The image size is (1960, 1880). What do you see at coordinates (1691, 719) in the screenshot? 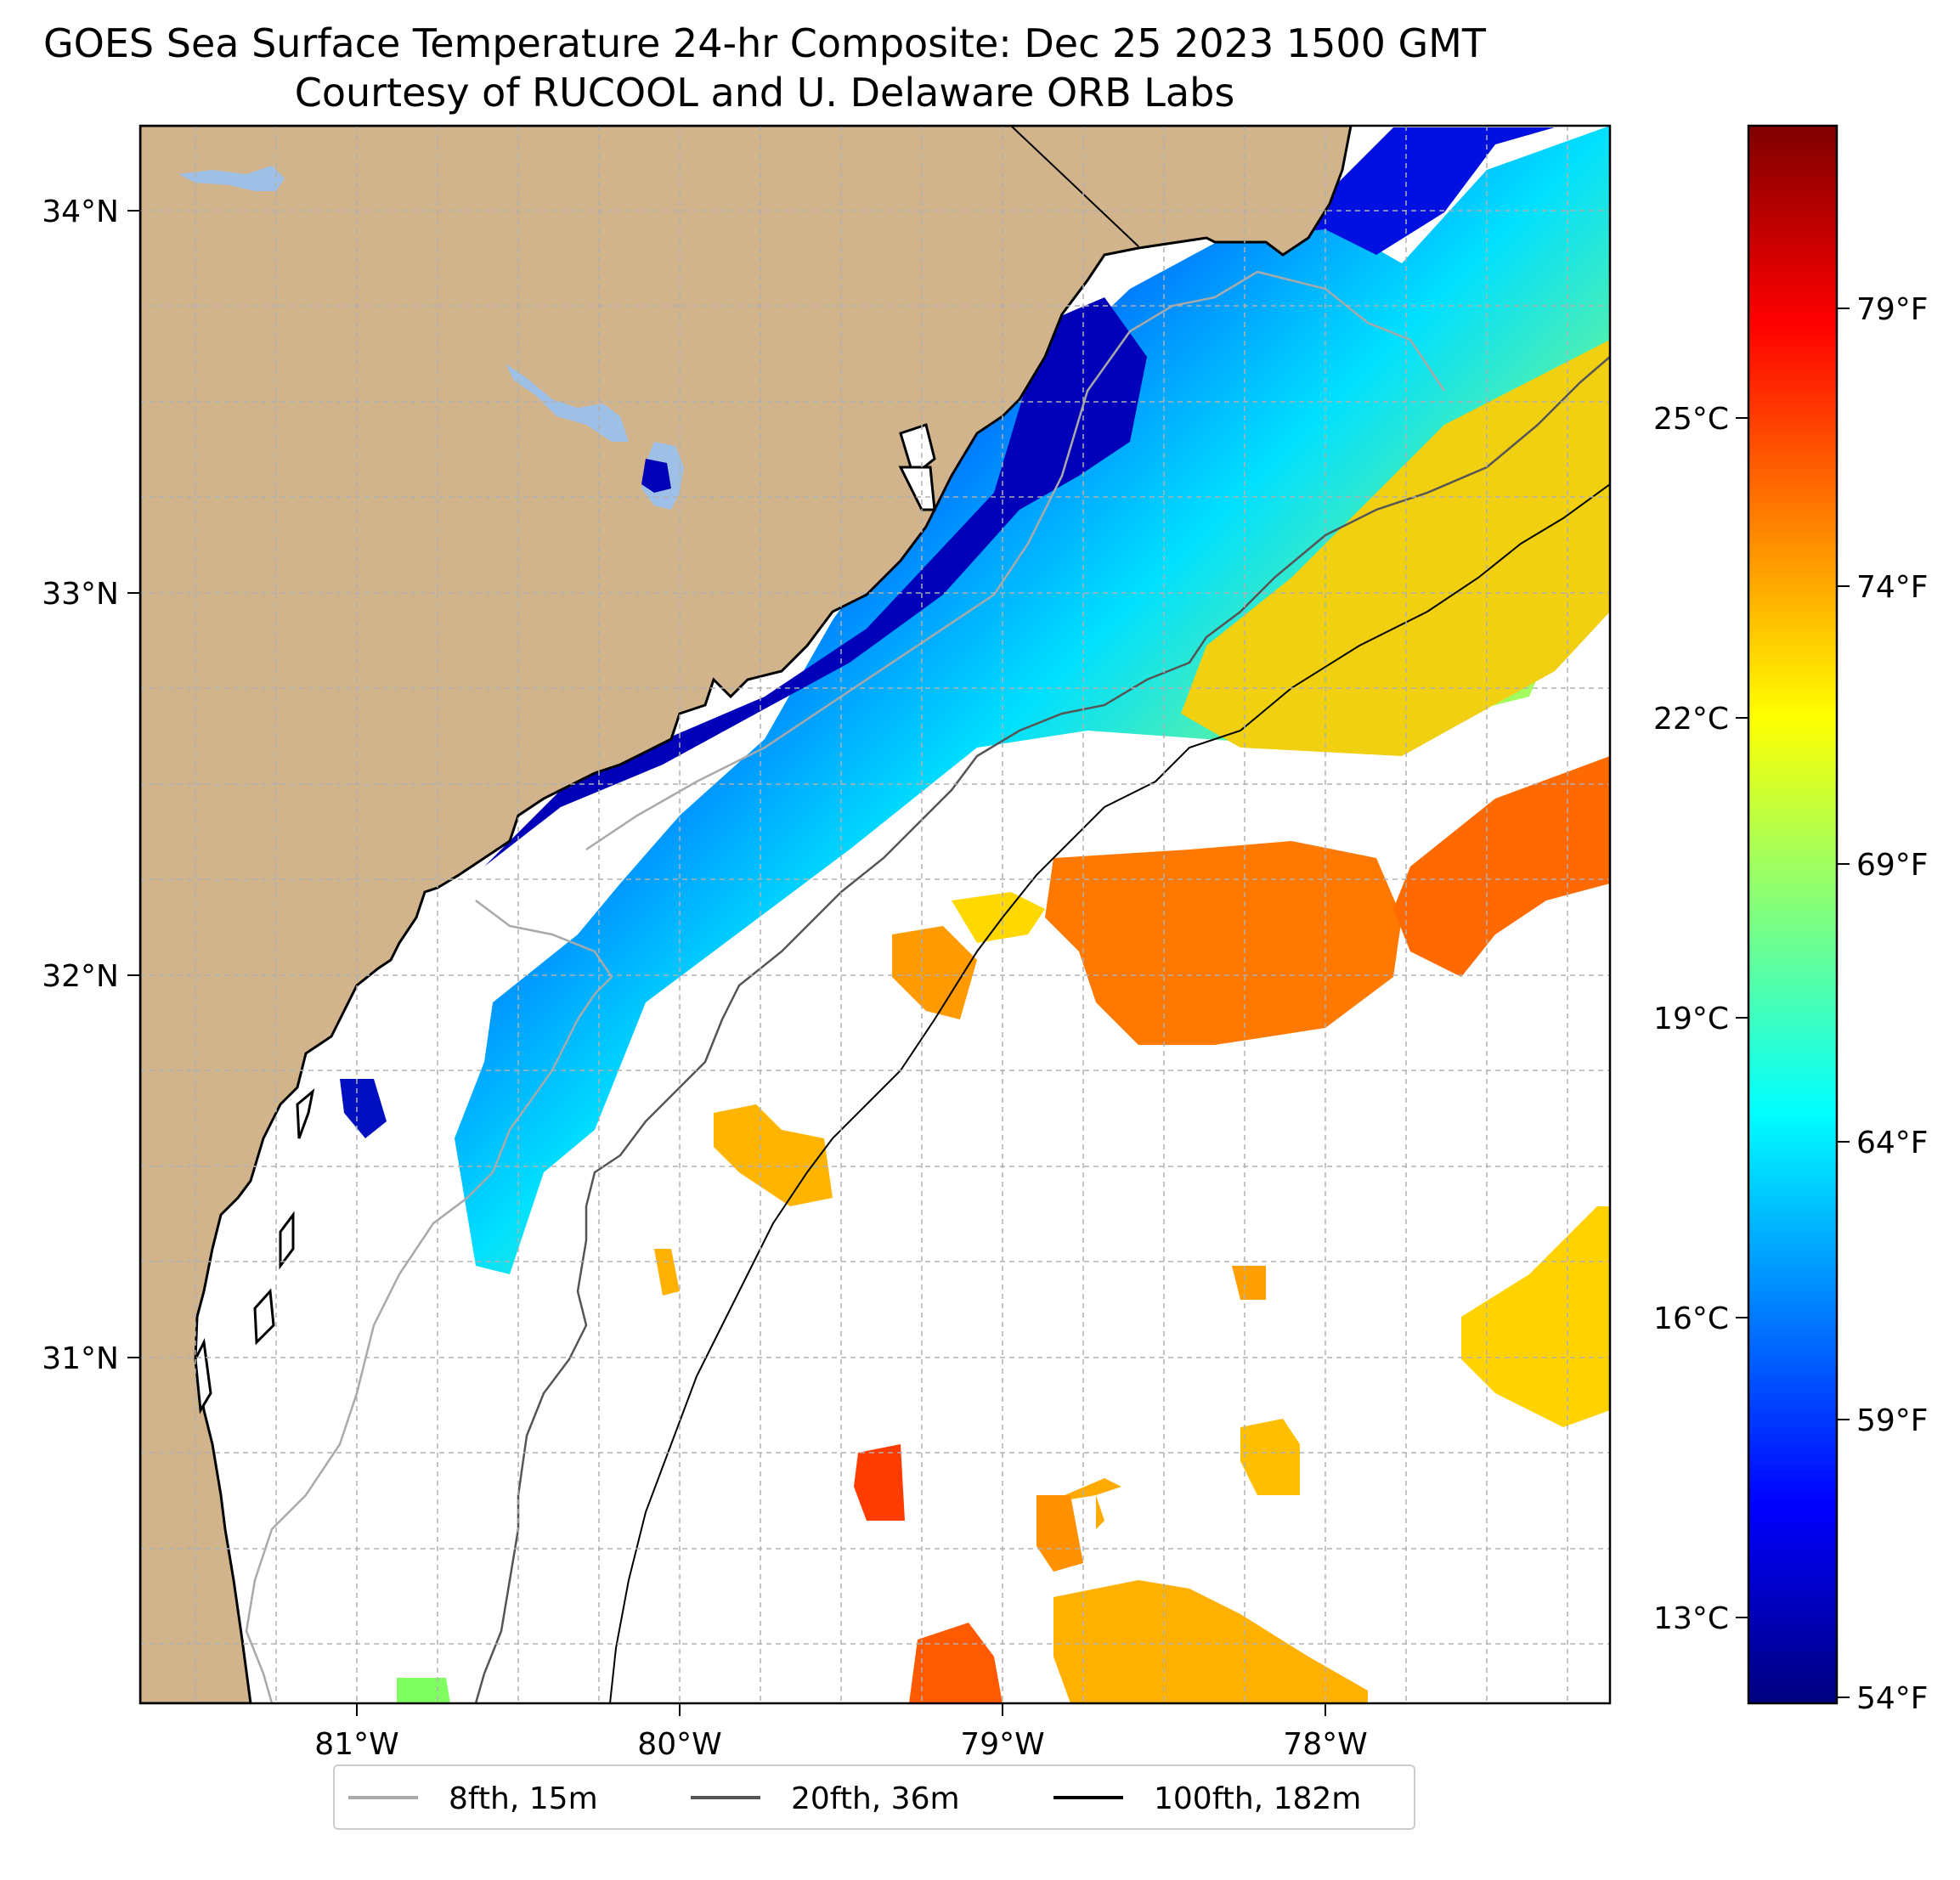
I see `colorbar-celsius-label: 22°C` at bounding box center [1691, 719].